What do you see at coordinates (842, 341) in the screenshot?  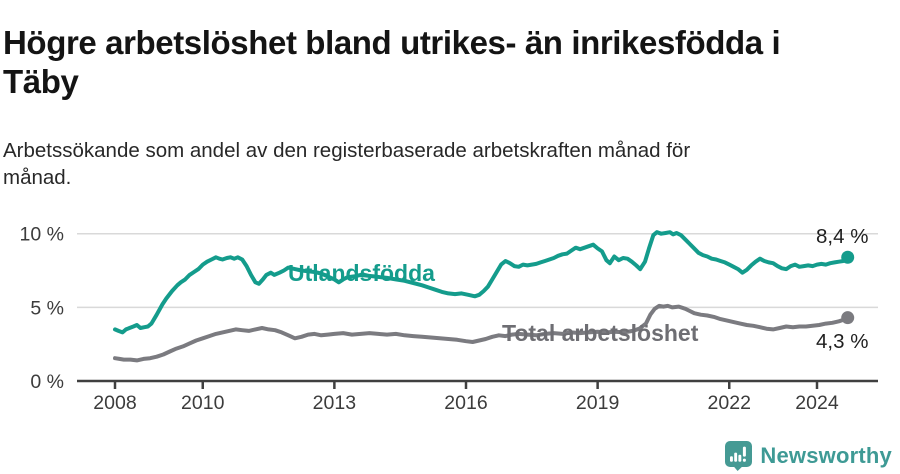 I see `series-end-value-1: 4,3 %` at bounding box center [842, 341].